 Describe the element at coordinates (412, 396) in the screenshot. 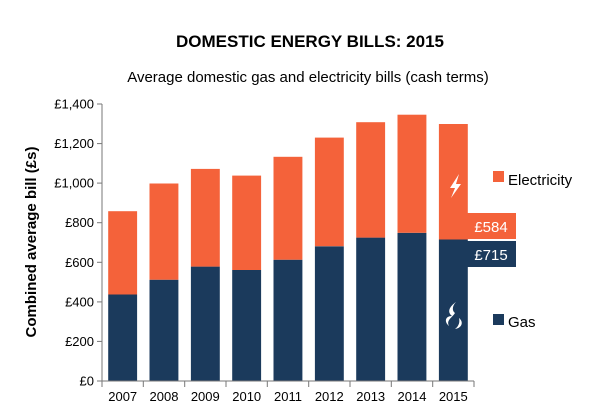

I see `x-tick-label-2014: 2014` at that location.